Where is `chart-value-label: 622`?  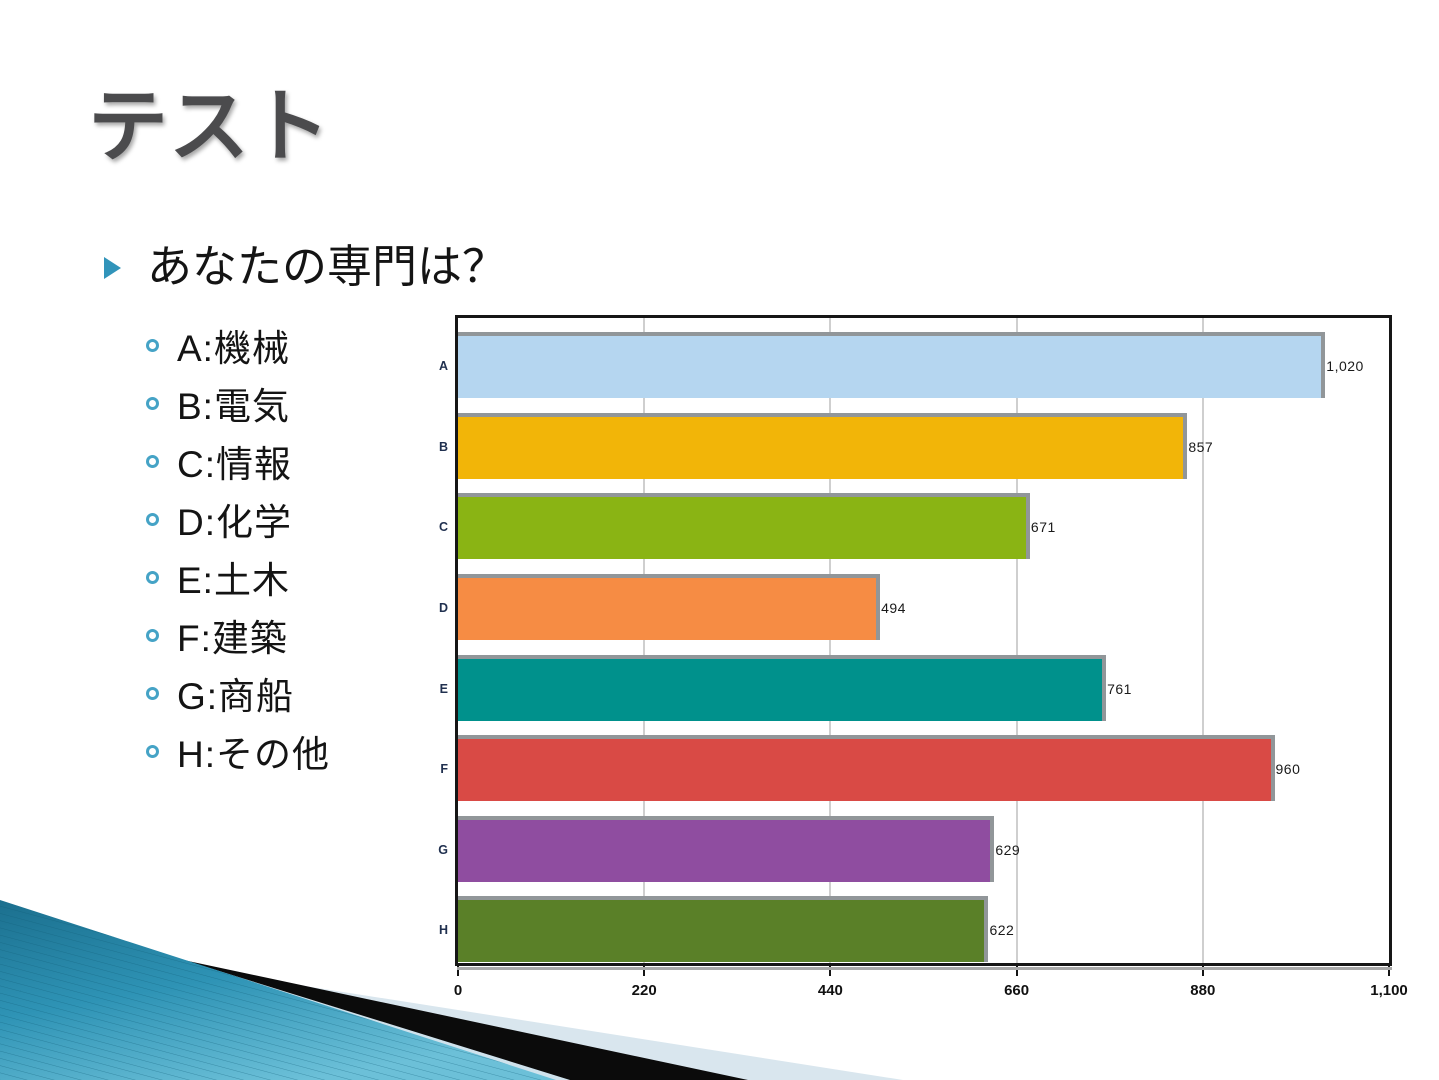
chart-value-label: 622 is located at coordinates (1002, 930).